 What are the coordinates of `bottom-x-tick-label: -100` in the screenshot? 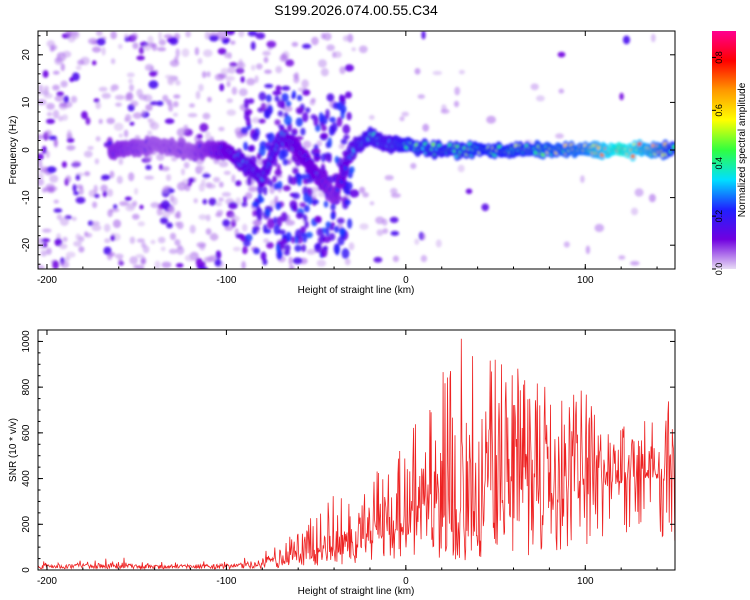 It's located at (226, 581).